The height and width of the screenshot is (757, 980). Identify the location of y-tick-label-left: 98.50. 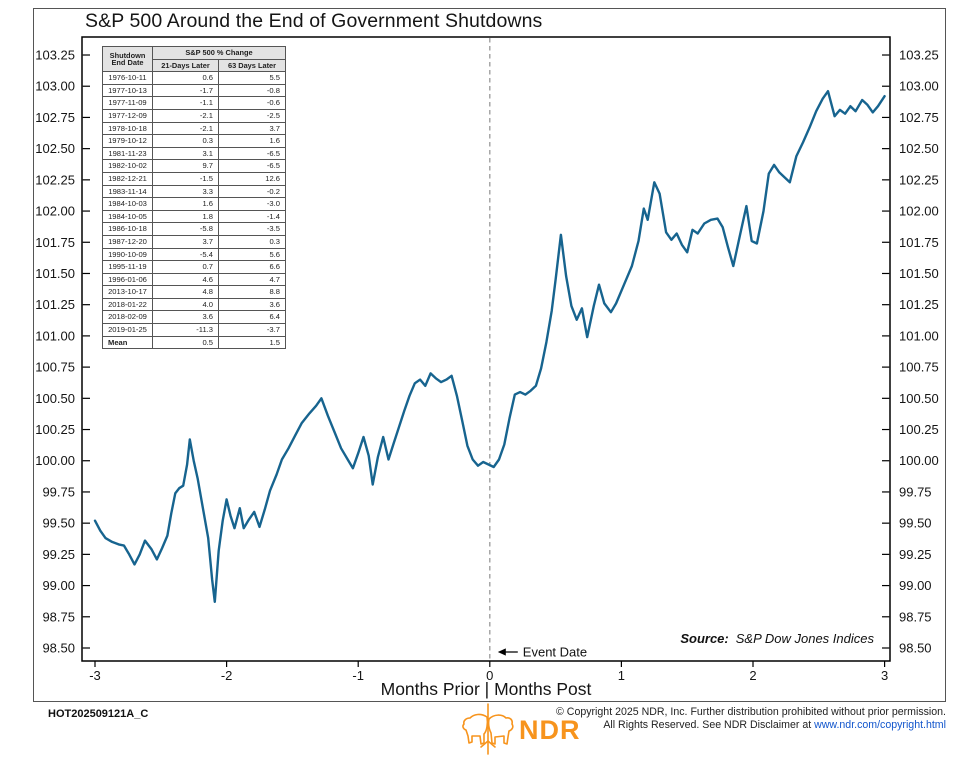
(58, 648).